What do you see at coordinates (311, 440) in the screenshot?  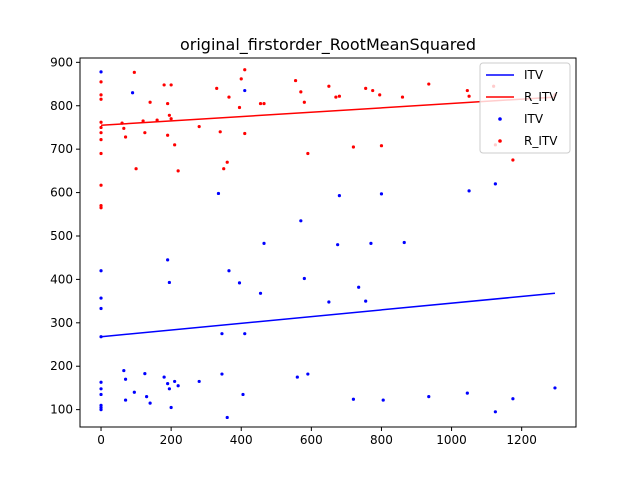 I see `x-tick-label: 600` at bounding box center [311, 440].